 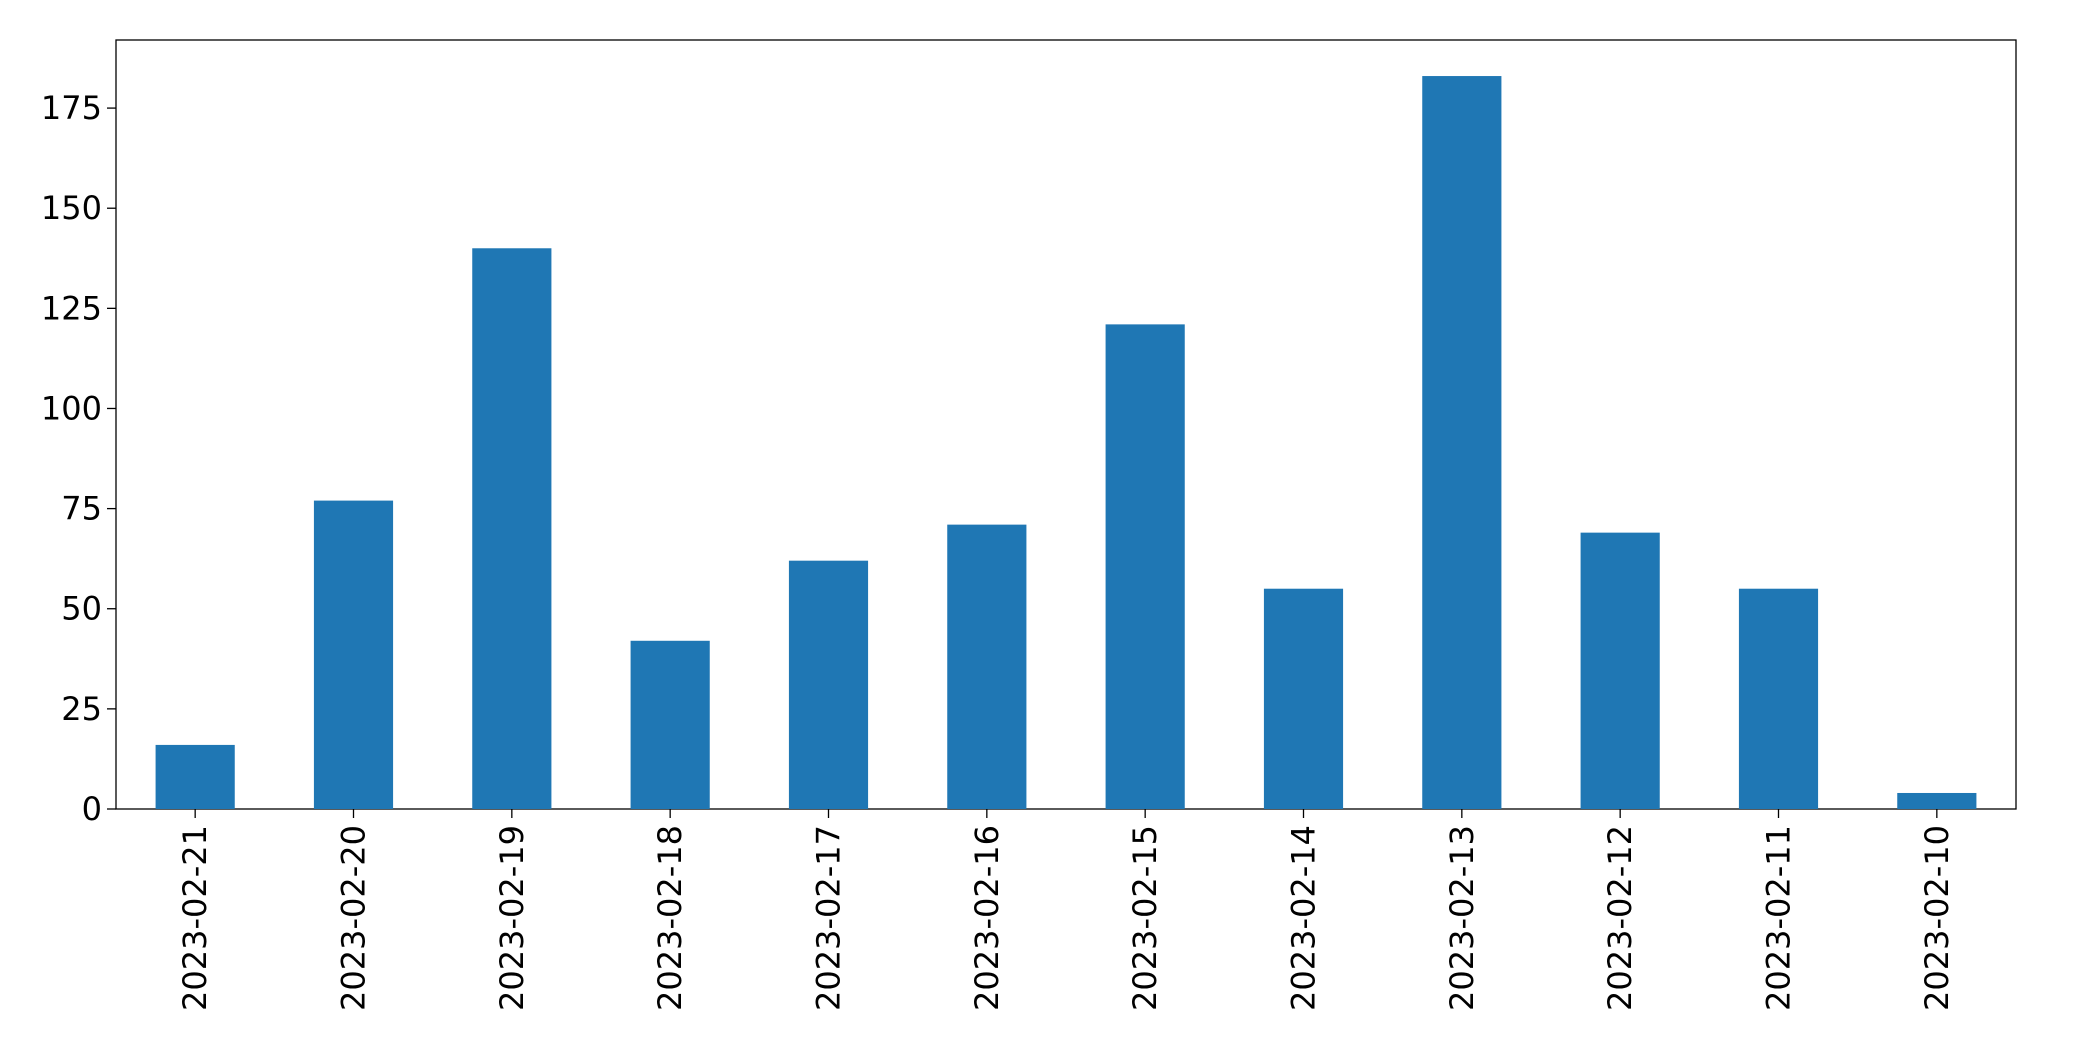 What do you see at coordinates (195, 918) in the screenshot?
I see `x-tick-label: 2023-02-21` at bounding box center [195, 918].